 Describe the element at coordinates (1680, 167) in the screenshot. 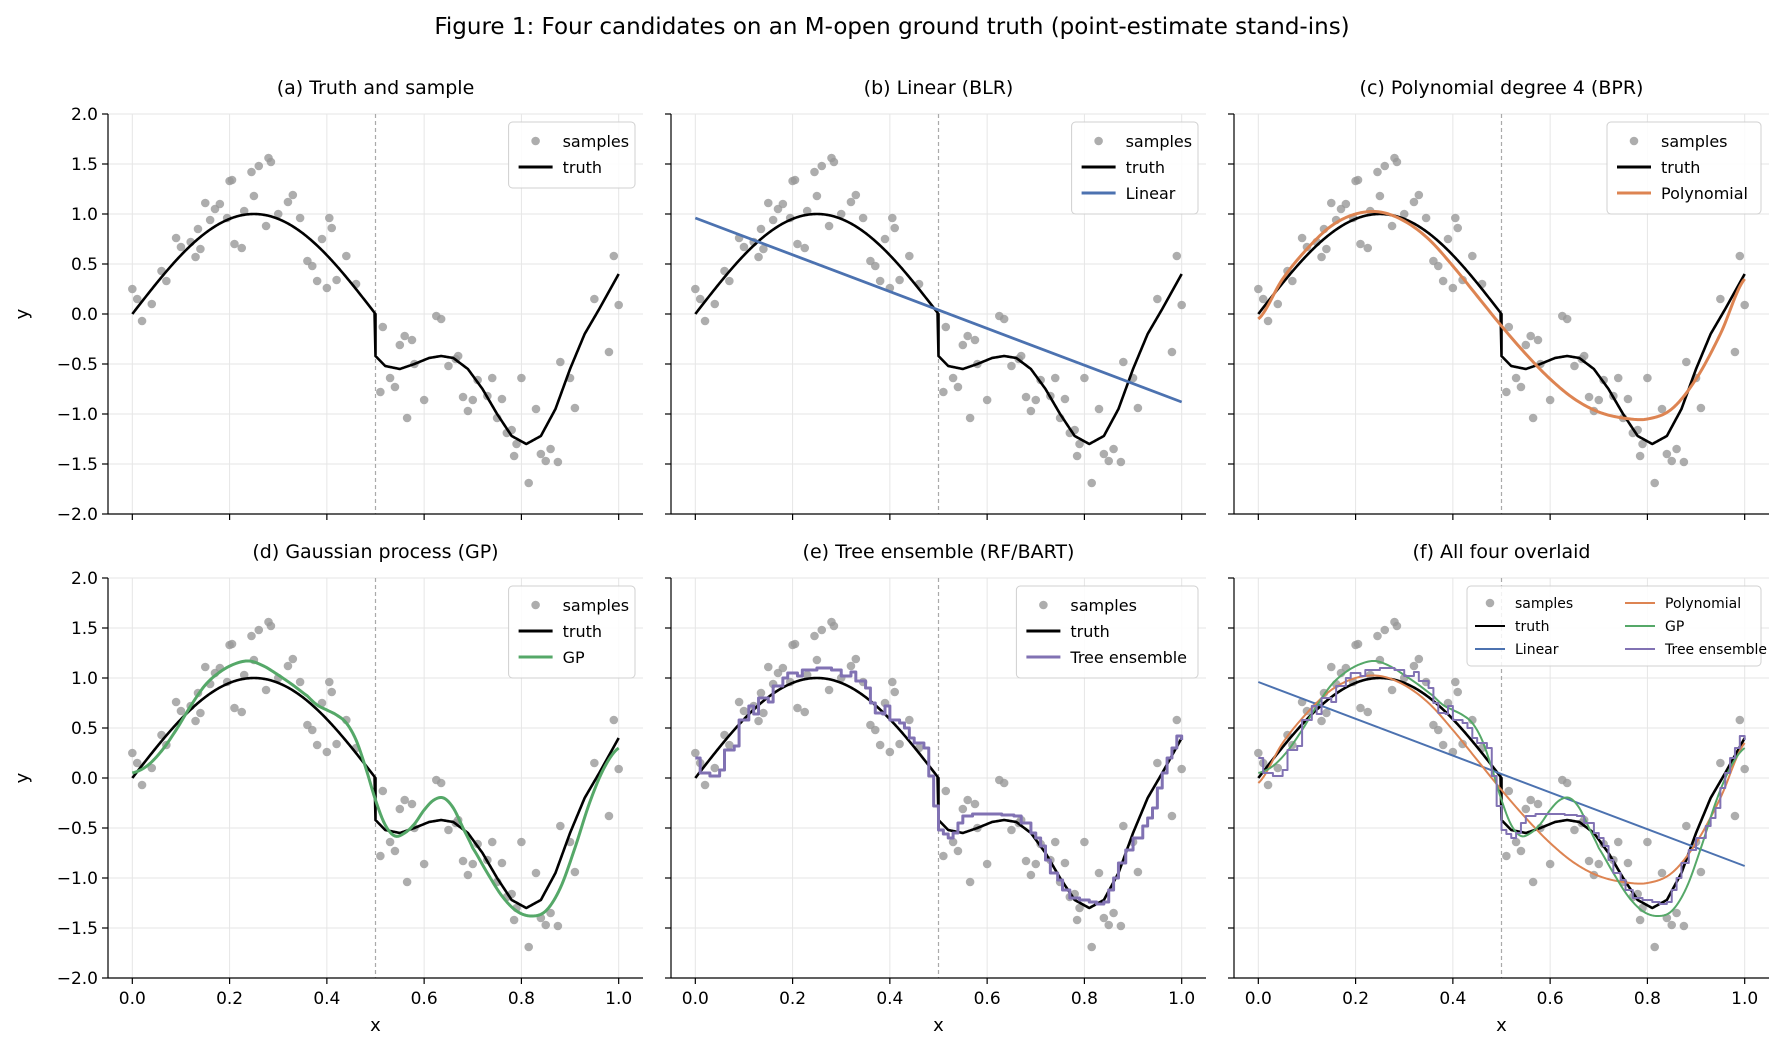

I see `legend-label: truth` at that location.